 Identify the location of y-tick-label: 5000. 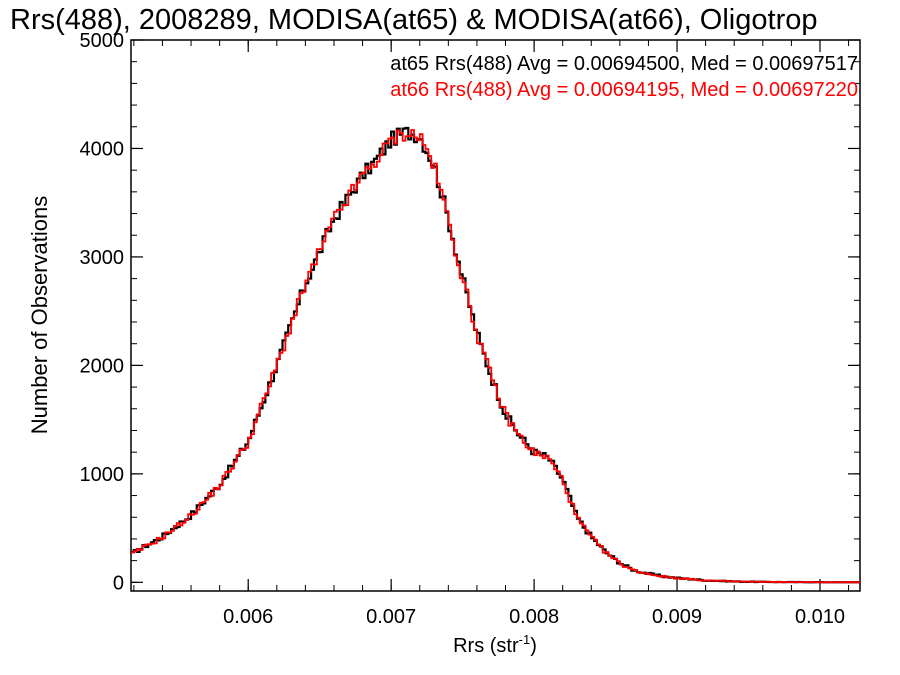
(102, 41).